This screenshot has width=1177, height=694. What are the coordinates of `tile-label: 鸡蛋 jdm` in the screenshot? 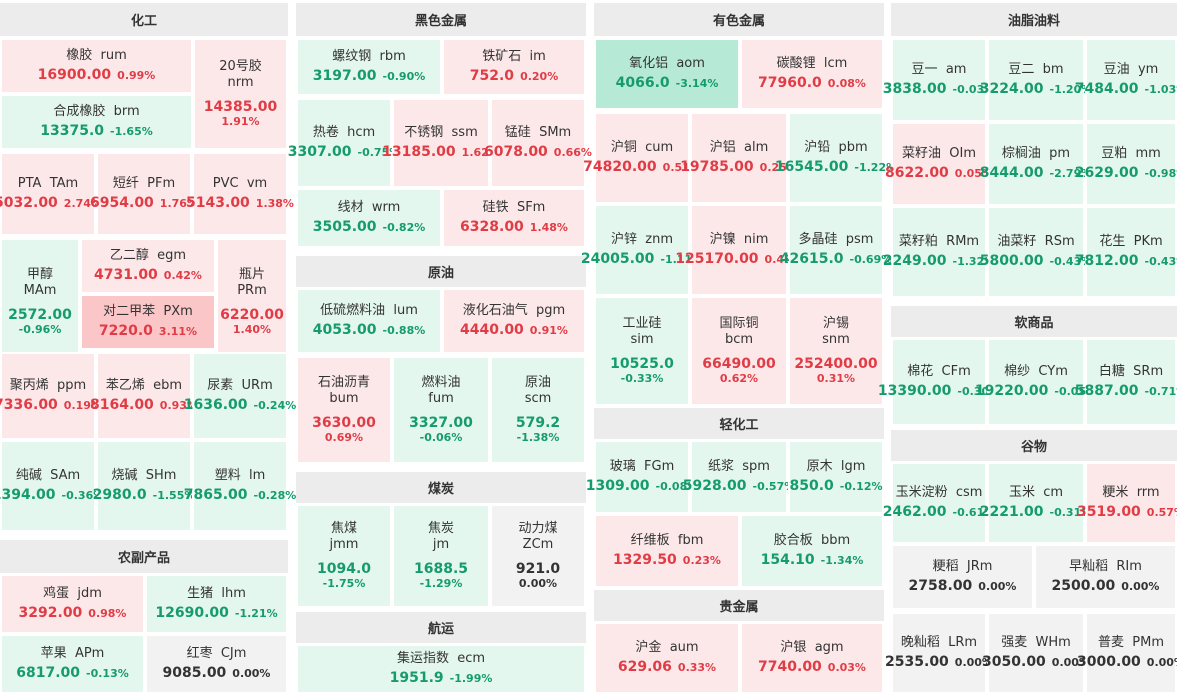 It's located at (72, 594).